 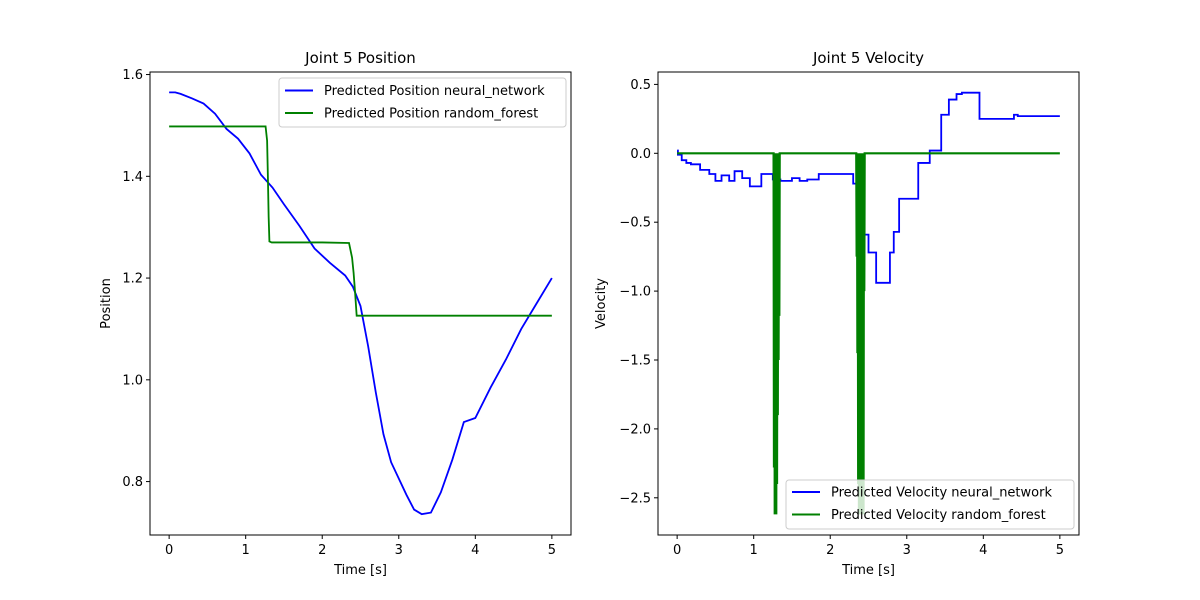 I want to click on velocity-y-tick-label: −0.5, so click(x=635, y=223).